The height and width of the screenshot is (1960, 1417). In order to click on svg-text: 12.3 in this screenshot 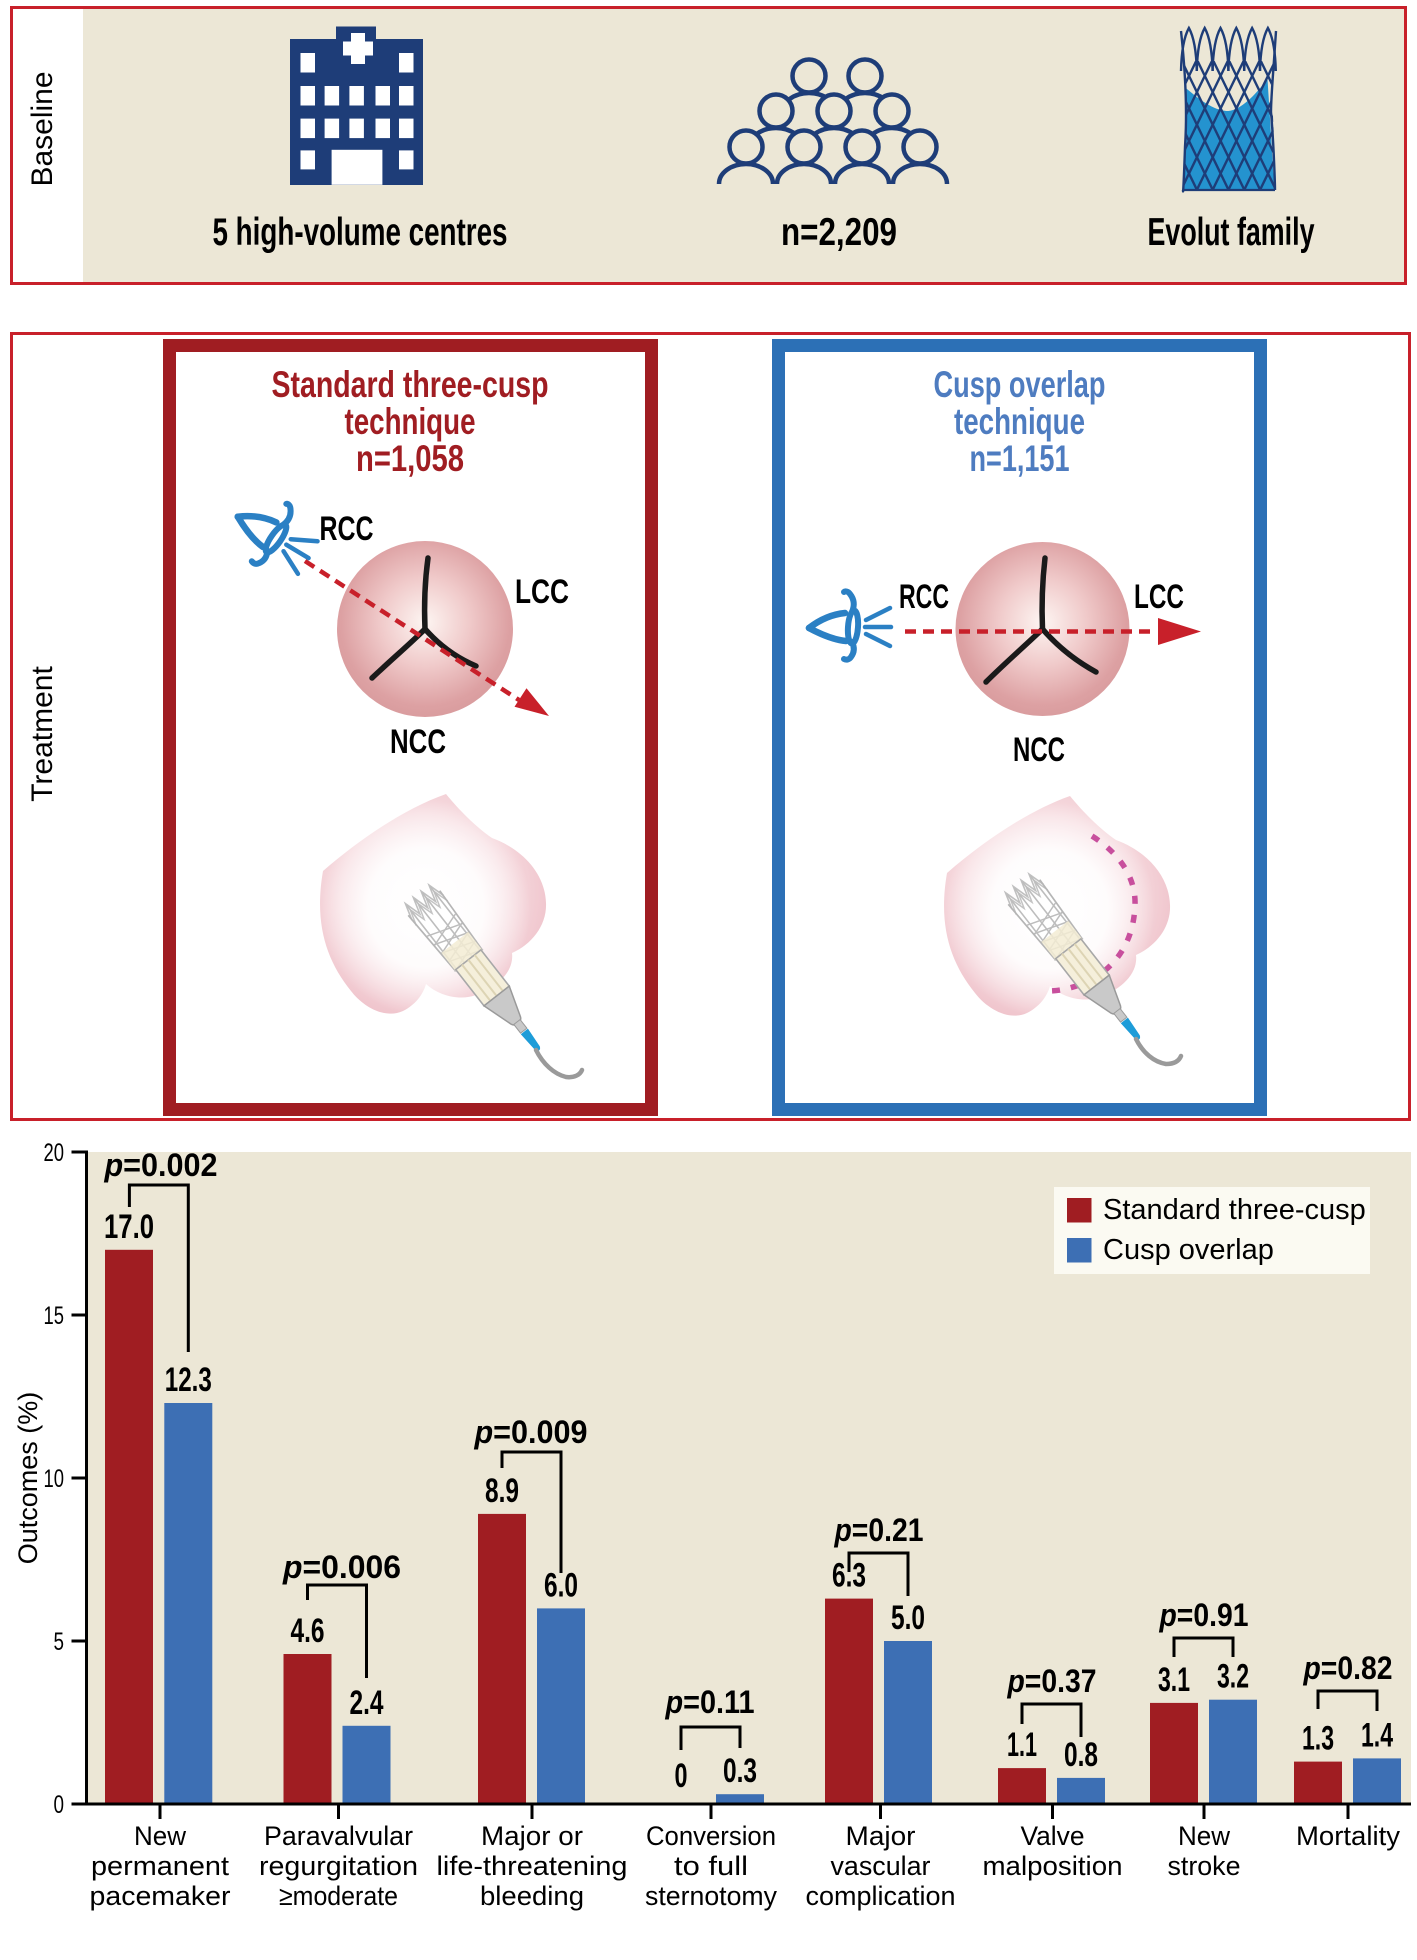, I will do `click(188, 1380)`.